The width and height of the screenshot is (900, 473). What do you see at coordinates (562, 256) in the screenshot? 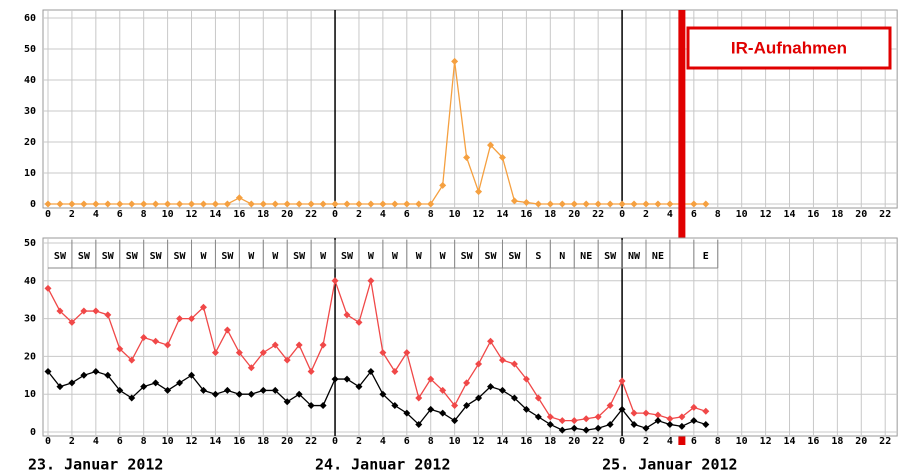
I see `wind-label: N` at bounding box center [562, 256].